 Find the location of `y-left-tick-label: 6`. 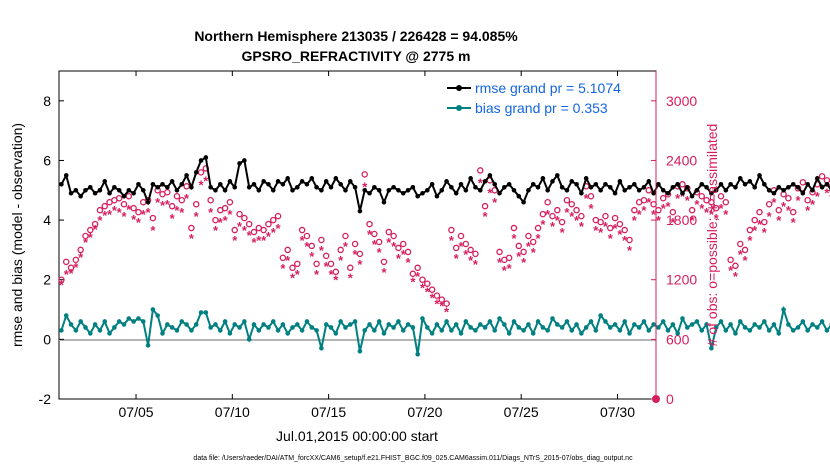

y-left-tick-label: 6 is located at coordinates (47, 160).